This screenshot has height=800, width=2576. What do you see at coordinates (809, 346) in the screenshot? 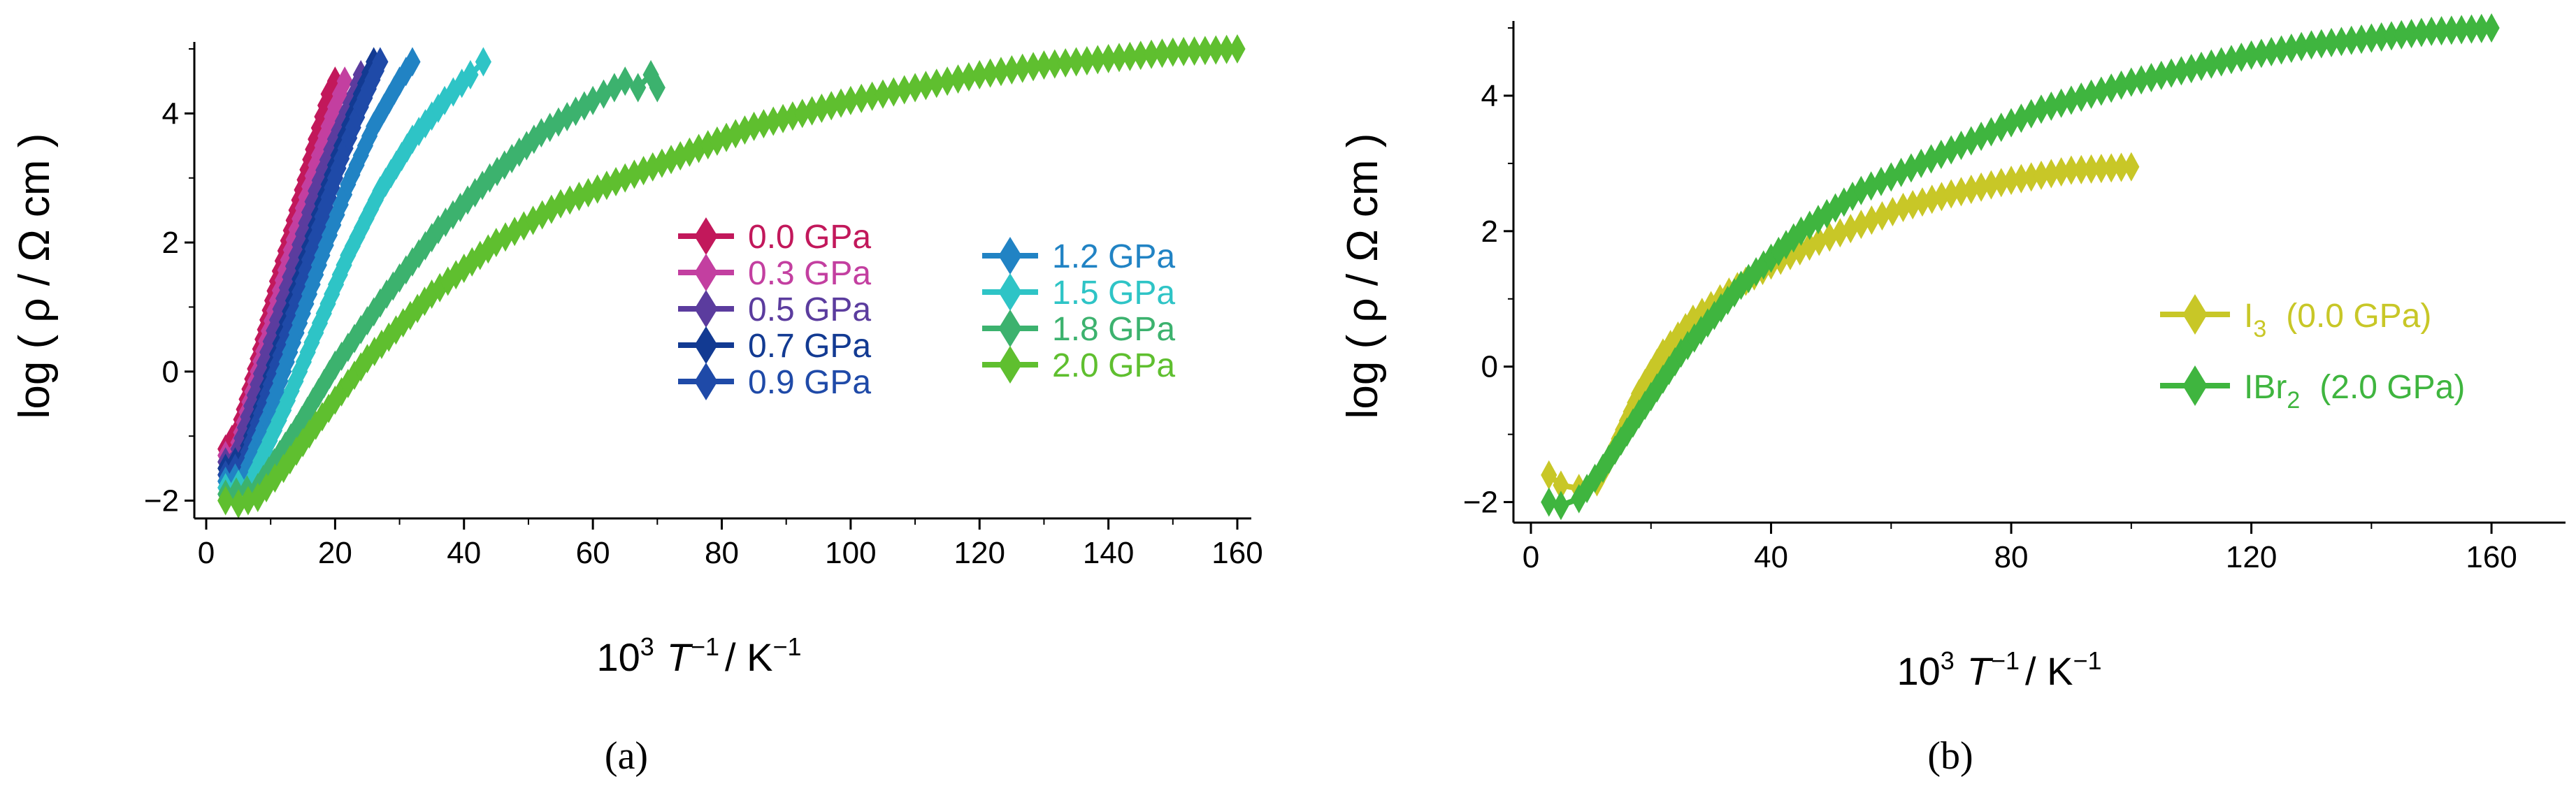
I see `legend-label: 0.7 GPa` at bounding box center [809, 346].